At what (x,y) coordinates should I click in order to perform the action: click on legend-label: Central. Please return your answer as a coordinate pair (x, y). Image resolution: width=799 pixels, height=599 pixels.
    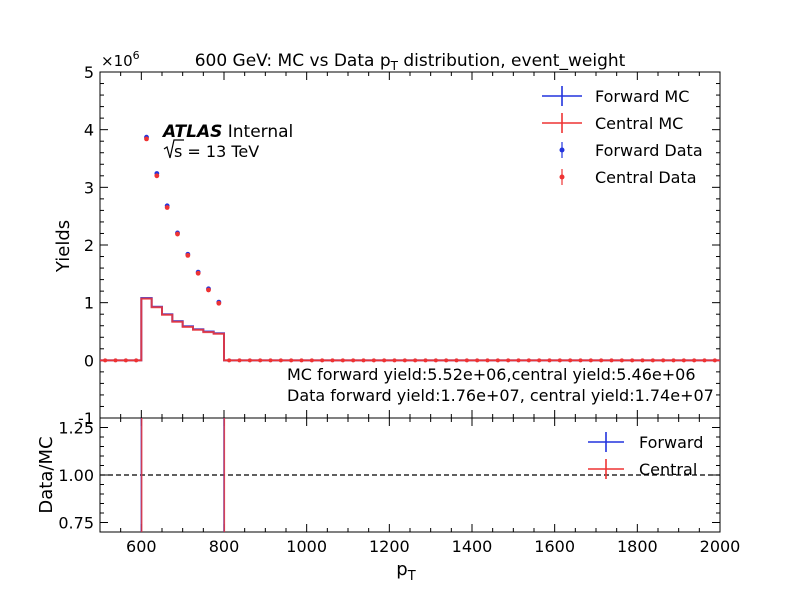
    Looking at the image, I should click on (668, 469).